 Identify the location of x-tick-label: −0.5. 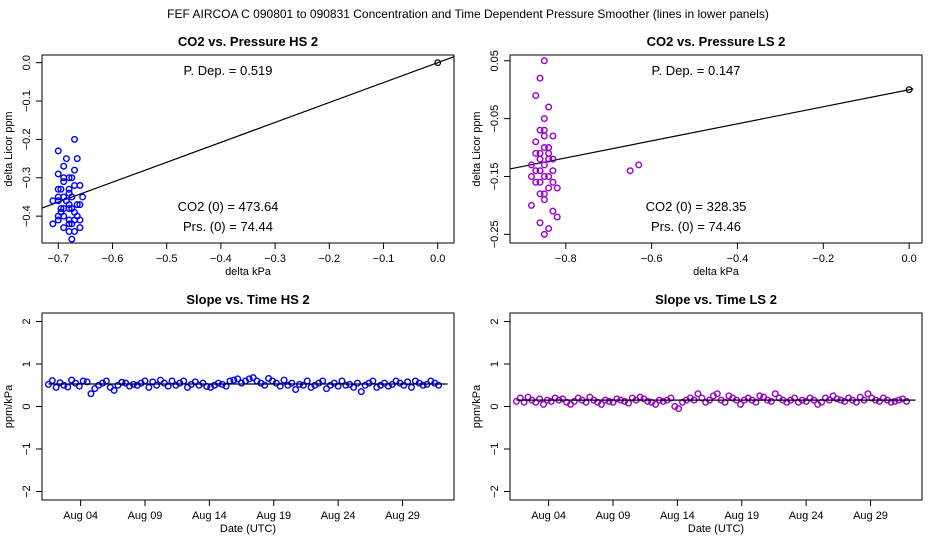
(167, 259).